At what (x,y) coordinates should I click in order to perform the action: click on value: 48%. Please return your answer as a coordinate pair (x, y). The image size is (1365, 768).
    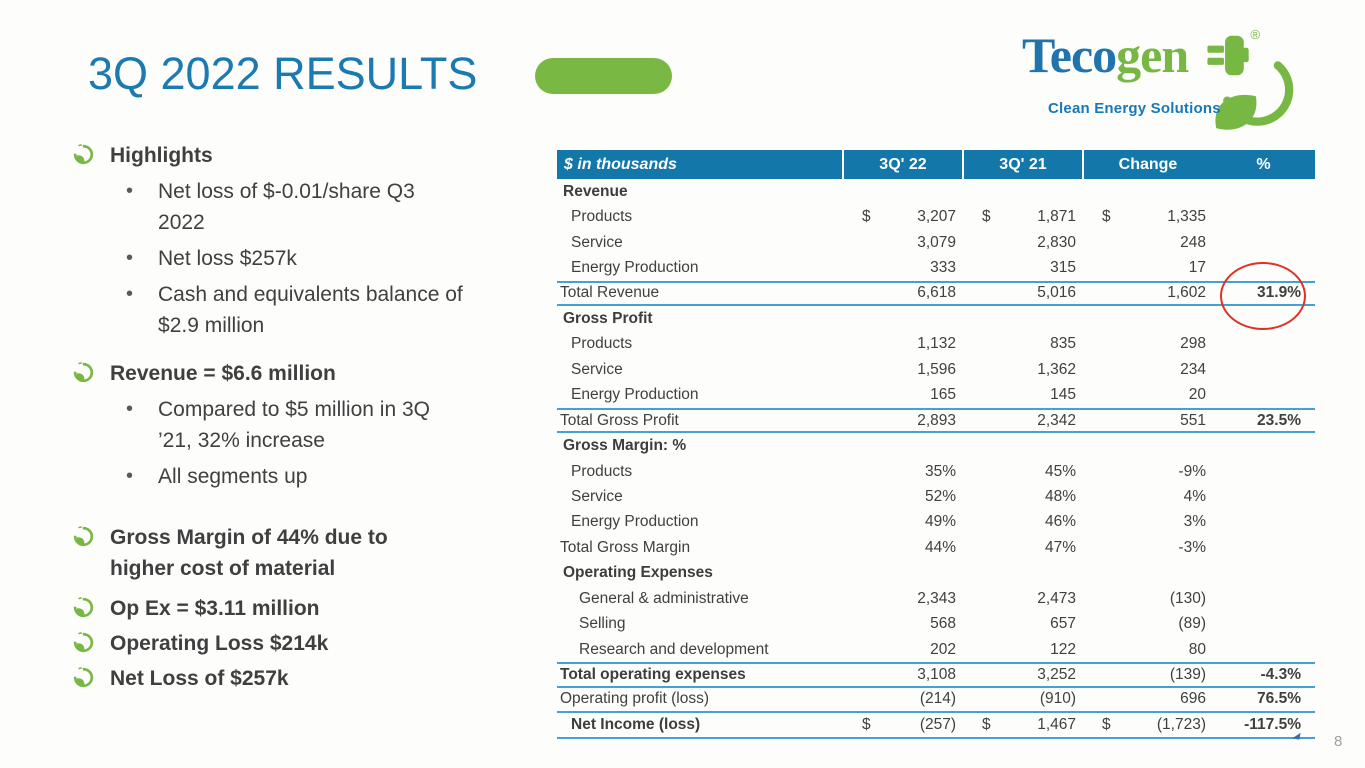
    Looking at the image, I should click on (1060, 496).